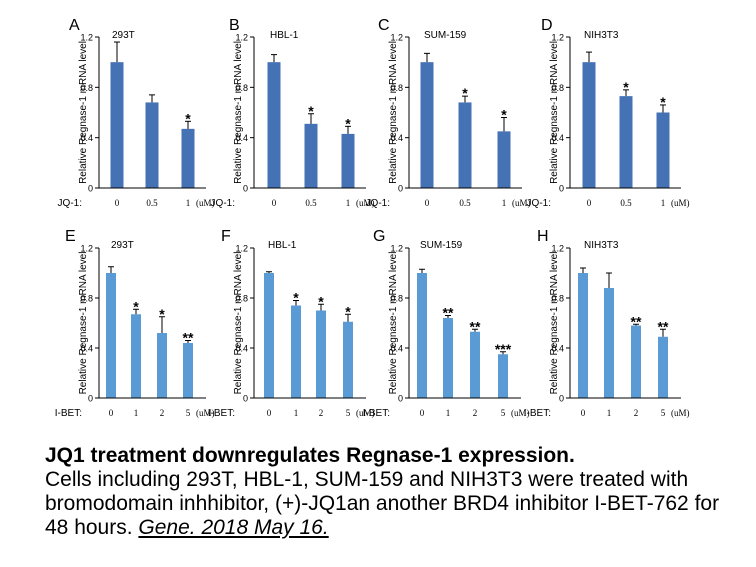  Describe the element at coordinates (86, 299) in the screenshot. I see `y-tick-label-e-2: 0.8` at that location.